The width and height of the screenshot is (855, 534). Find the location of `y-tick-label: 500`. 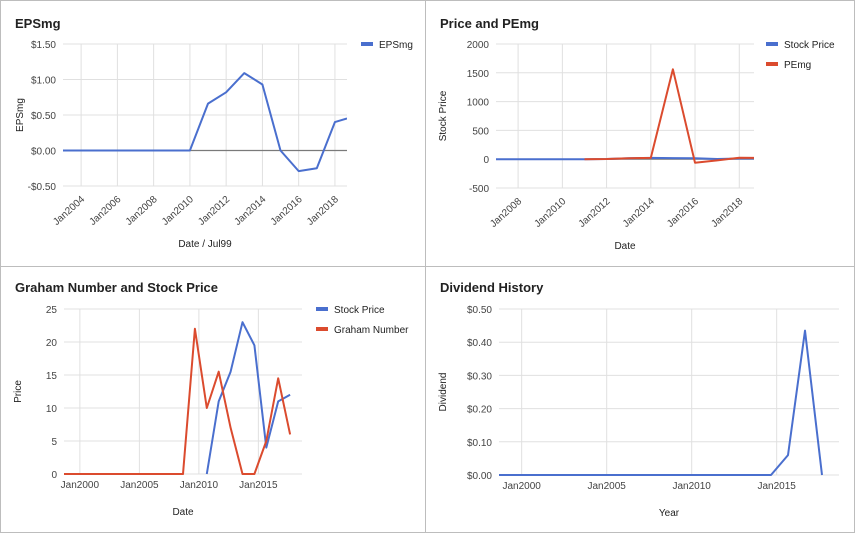

y-tick-label: 500 is located at coordinates (480, 131).